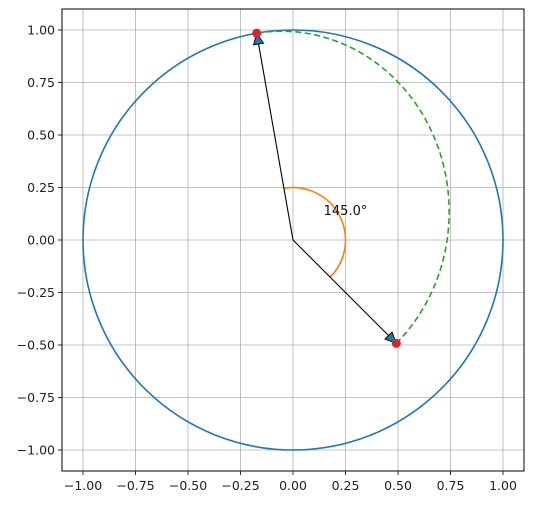 The height and width of the screenshot is (505, 534). I want to click on x-tick-label: 1.00, so click(503, 485).